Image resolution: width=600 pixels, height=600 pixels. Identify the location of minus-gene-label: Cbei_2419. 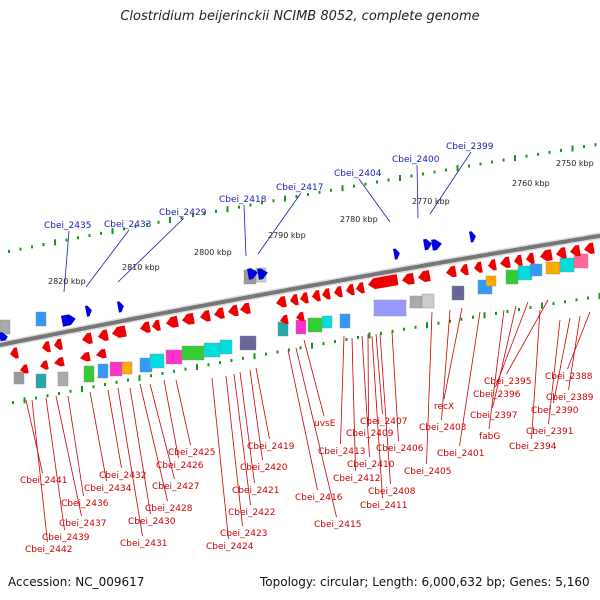
(271, 447).